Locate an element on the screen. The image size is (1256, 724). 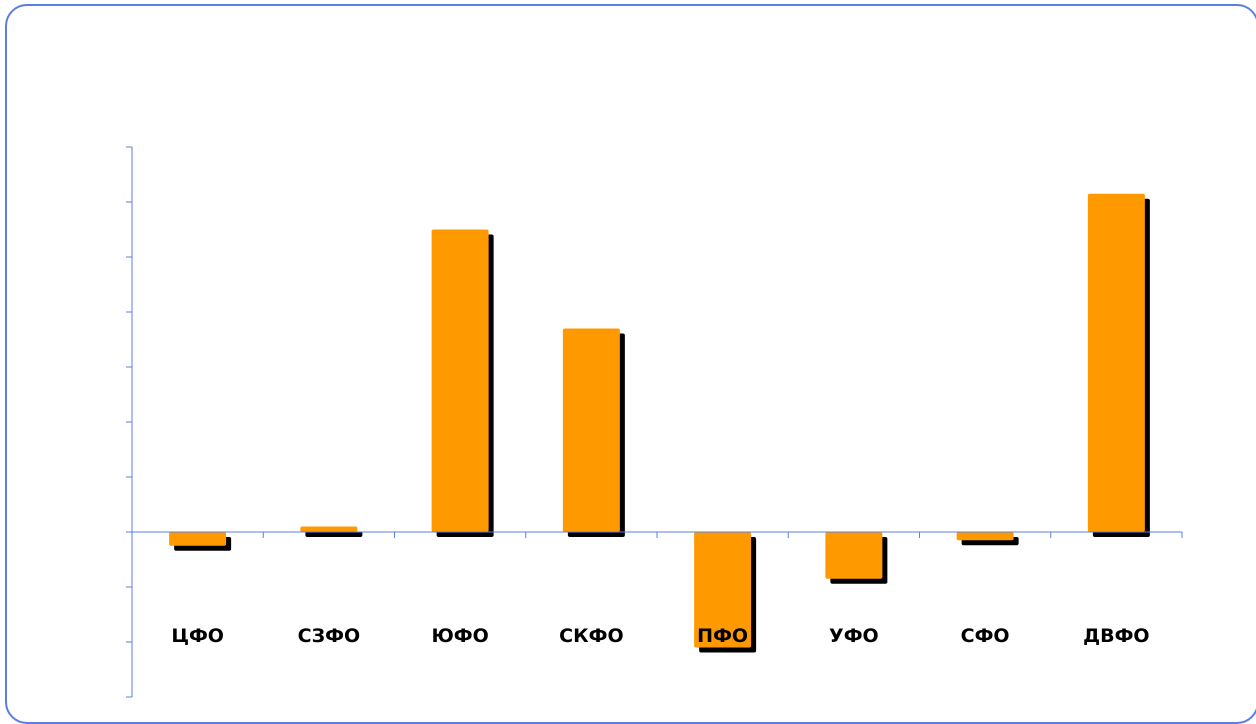
x-tick-label: СФО is located at coordinates (985, 636).